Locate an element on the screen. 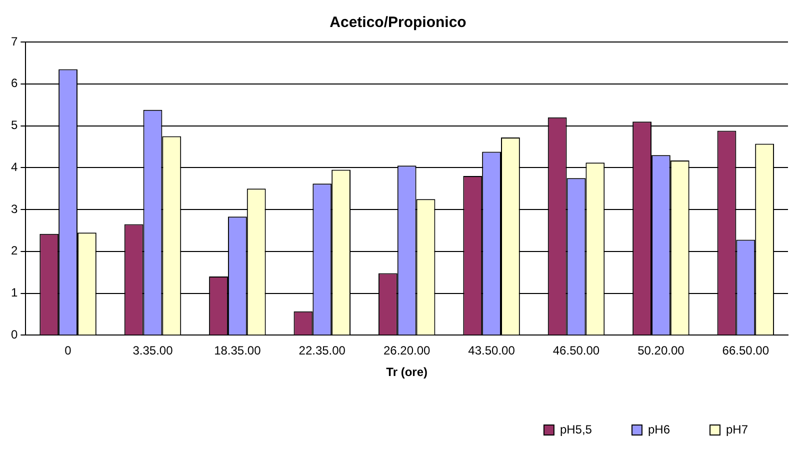  legend-label: pH6 is located at coordinates (659, 429).